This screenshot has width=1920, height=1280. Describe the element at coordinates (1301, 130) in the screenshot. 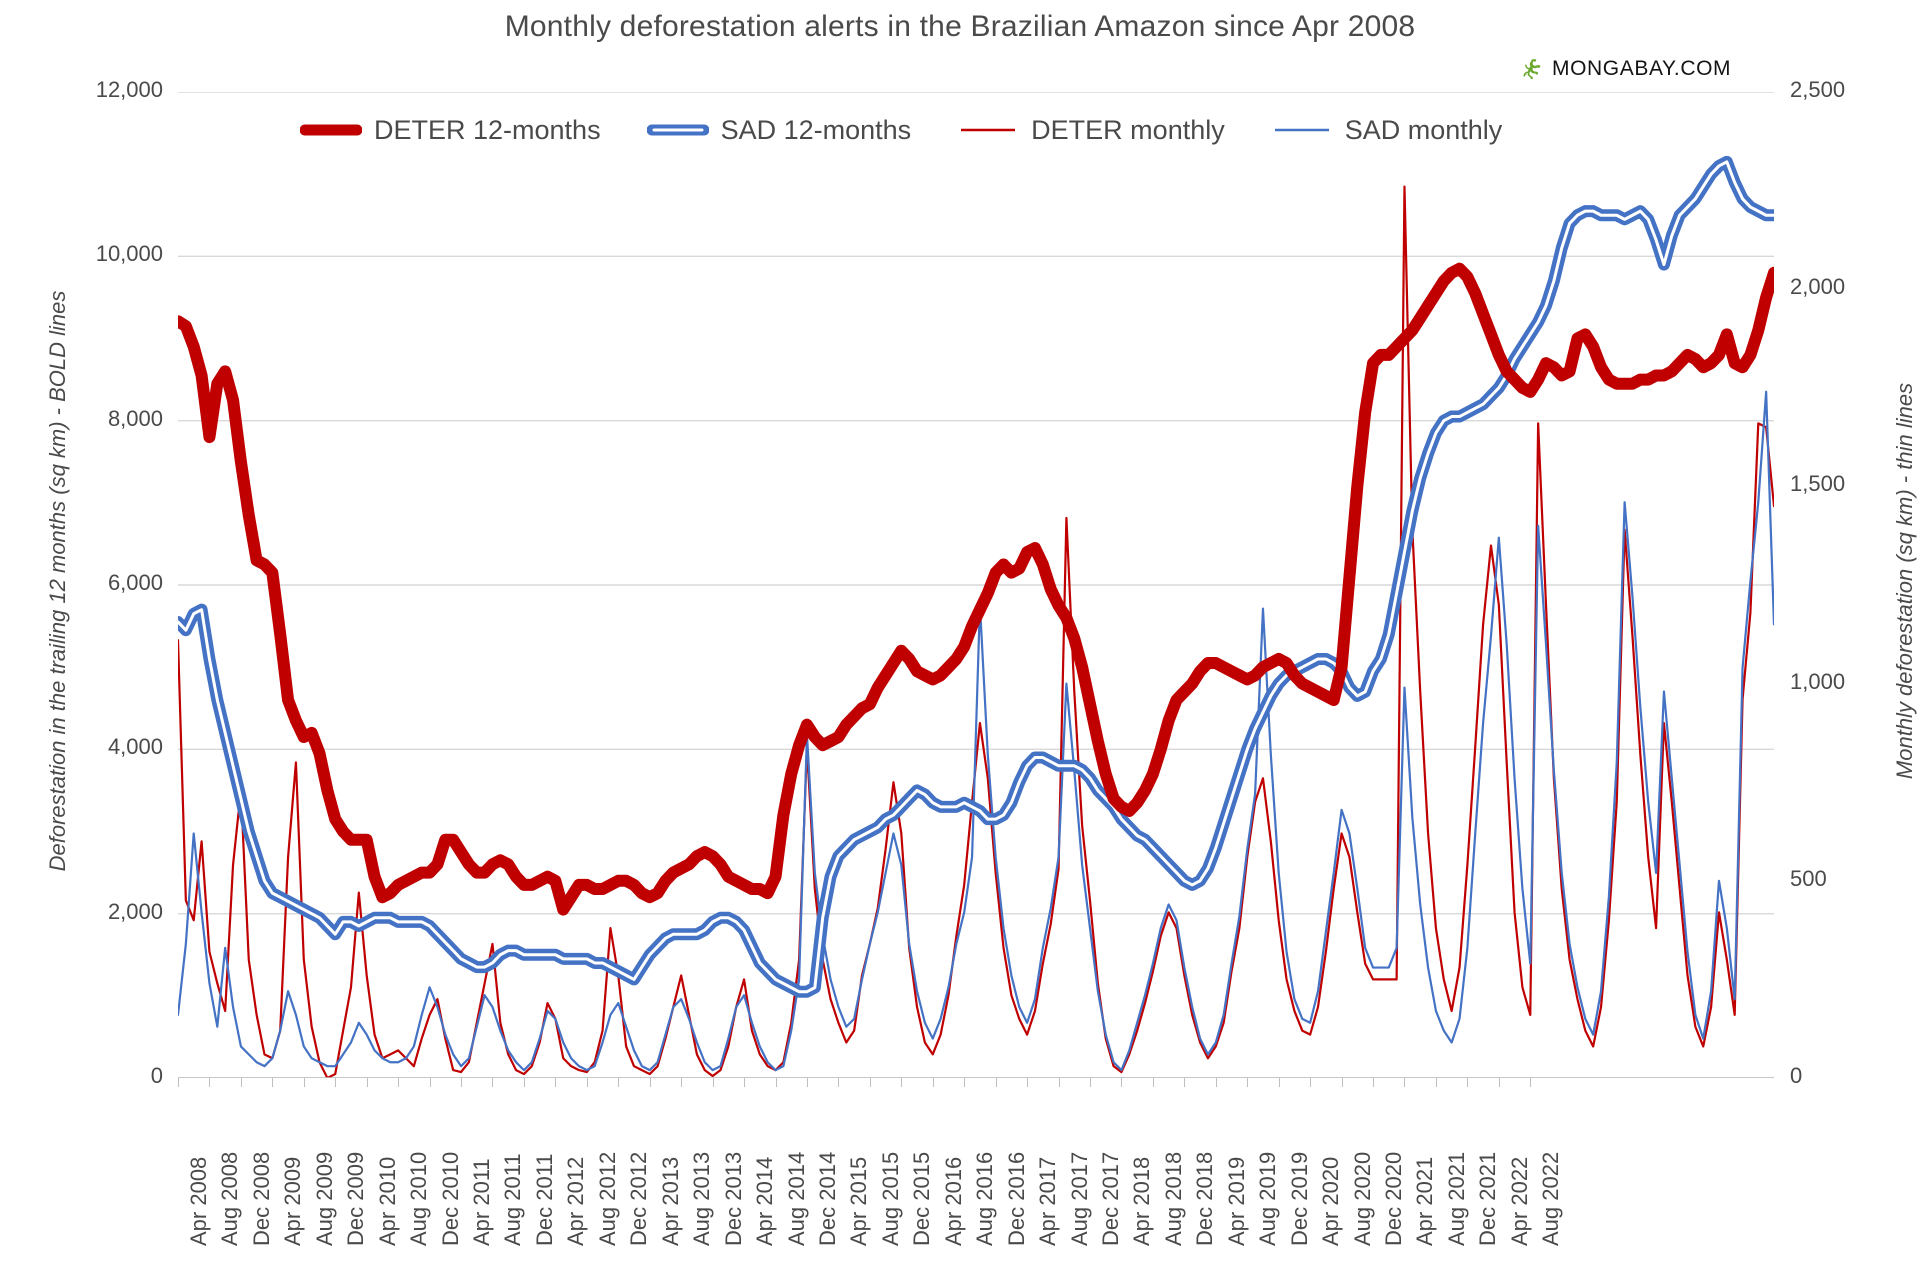

I see `thin-blue-line-icon` at that location.